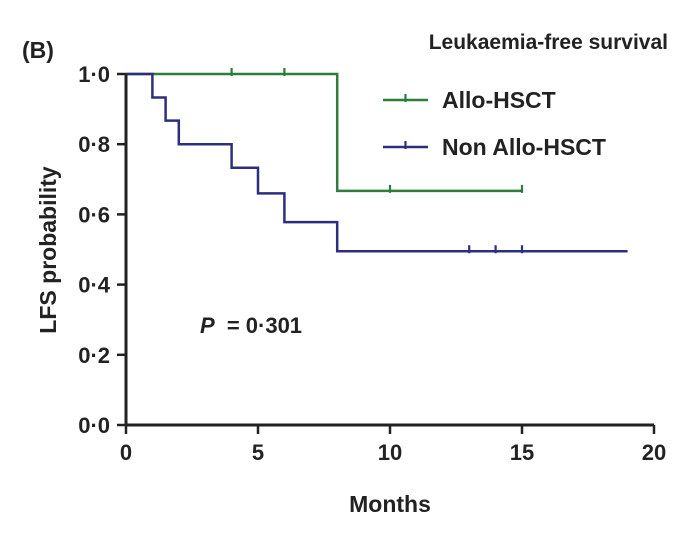 Image resolution: width=687 pixels, height=534 pixels. Describe the element at coordinates (494, 123) in the screenshot. I see `legend: Allo-HSCT Non Allo-HSCT` at that location.